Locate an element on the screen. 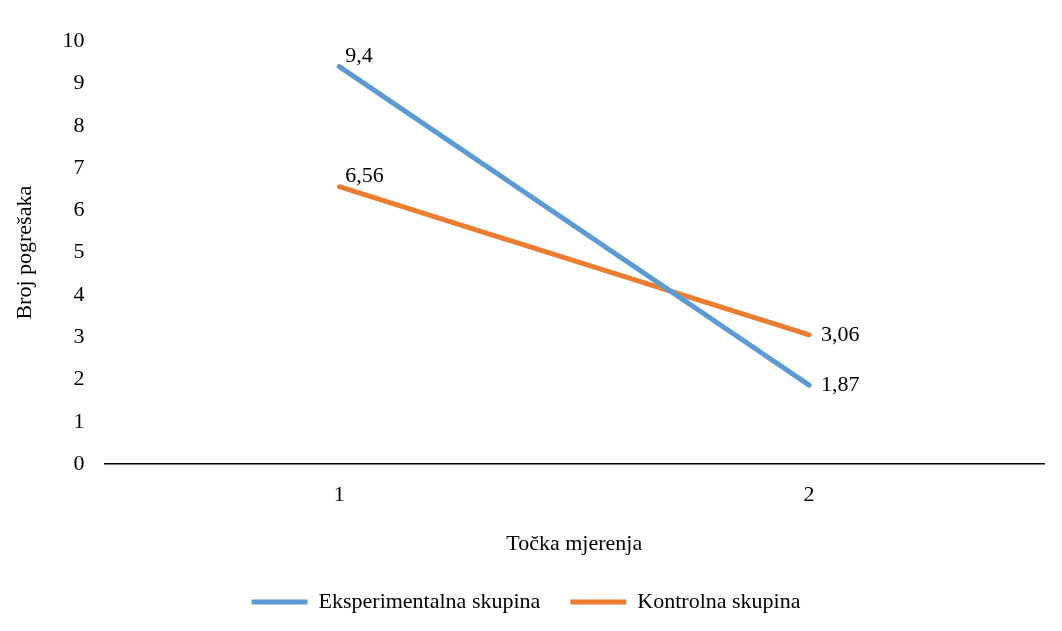  y-tick-label: 7 is located at coordinates (79, 166).